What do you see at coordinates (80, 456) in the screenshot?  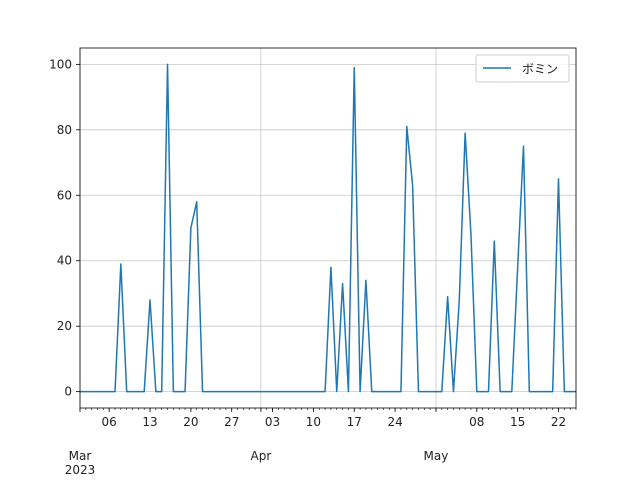 I see `x-major-tick-label: Mar` at bounding box center [80, 456].